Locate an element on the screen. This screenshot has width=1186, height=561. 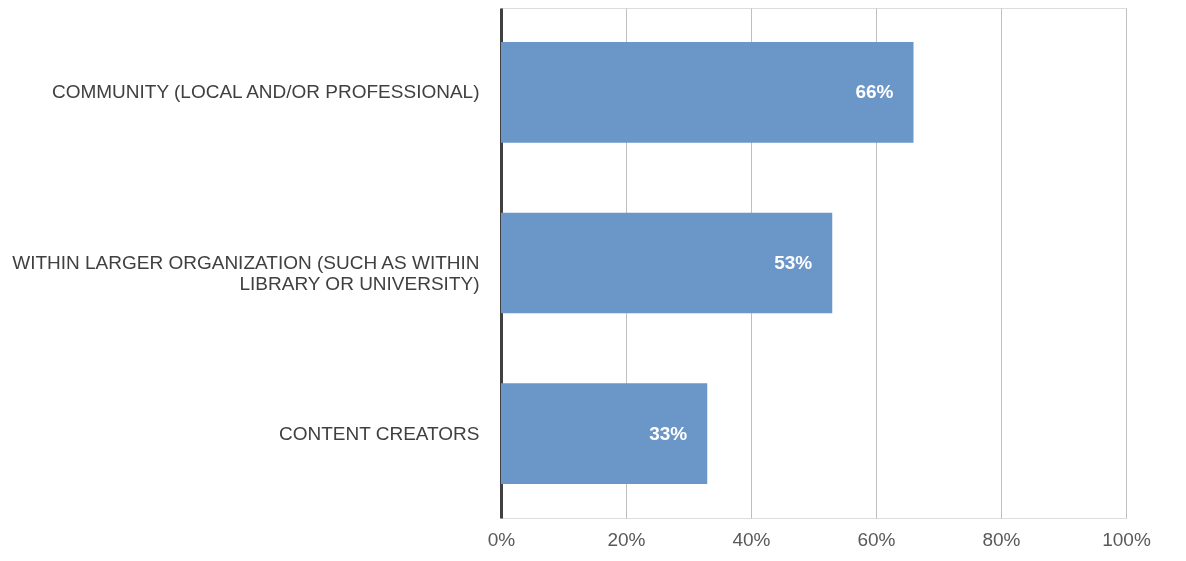
y-tick-label: CONTENT CREATORS is located at coordinates (379, 433).